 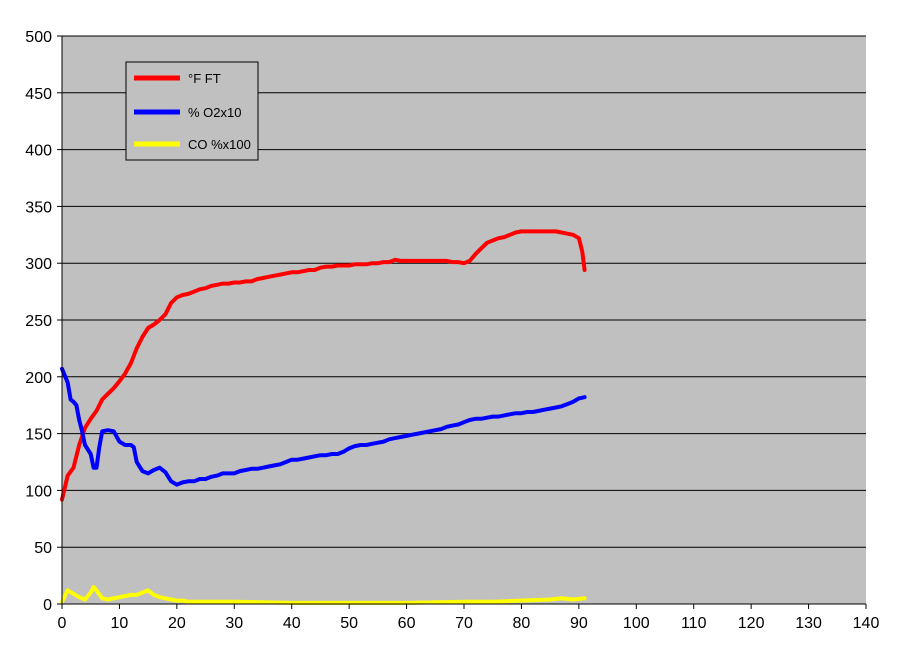 I want to click on y-tick-label-250: 250, so click(x=38, y=321).